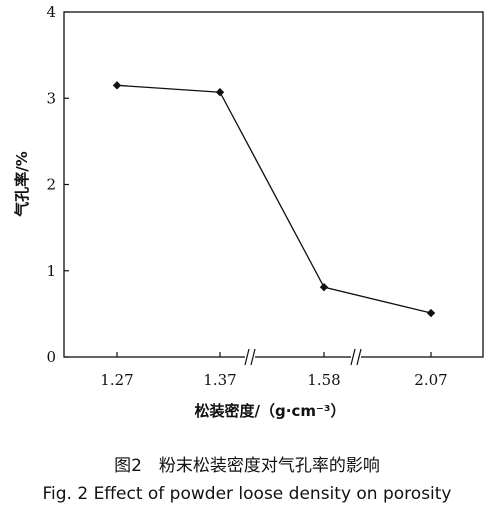  What do you see at coordinates (51, 185) in the screenshot?
I see `y-tick-label: 2` at bounding box center [51, 185].